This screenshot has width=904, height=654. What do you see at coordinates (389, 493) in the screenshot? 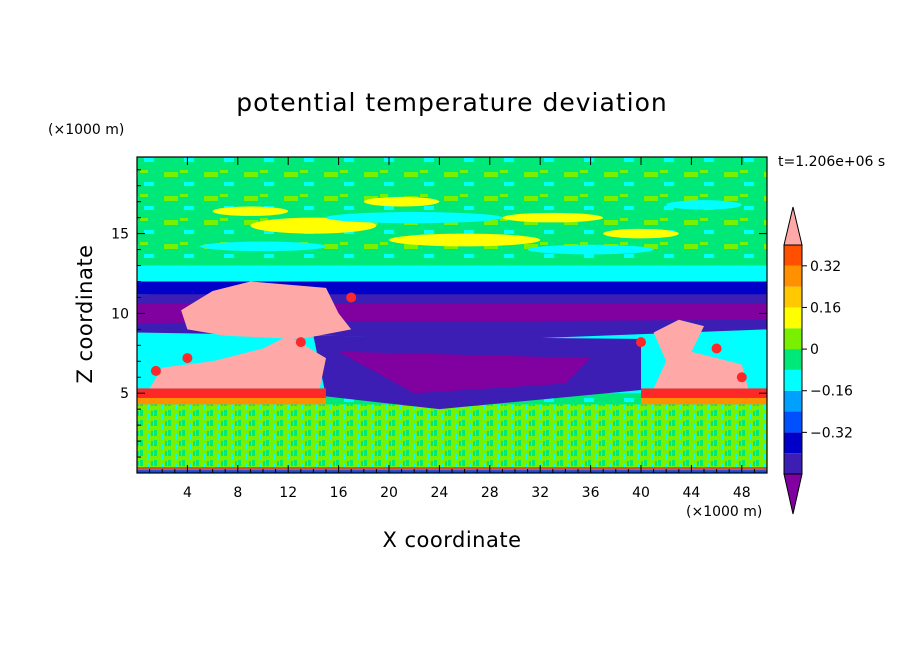
I see `x-tick-label: 20` at bounding box center [389, 493].